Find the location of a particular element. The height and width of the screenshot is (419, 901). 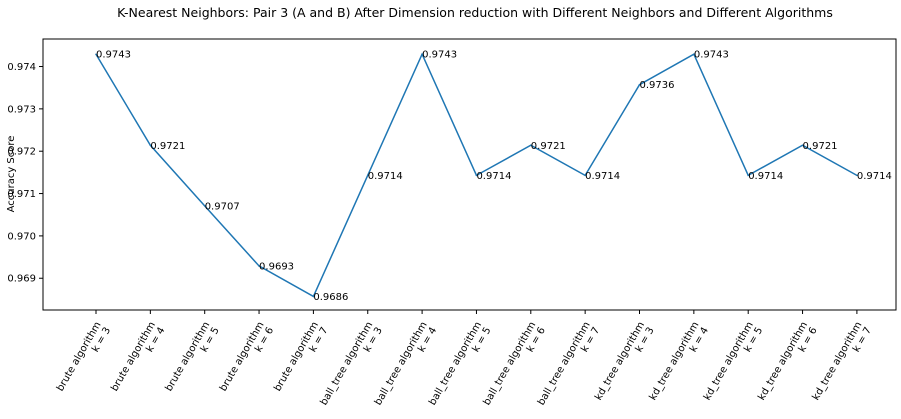

data-label: 0.9693 is located at coordinates (276, 266).